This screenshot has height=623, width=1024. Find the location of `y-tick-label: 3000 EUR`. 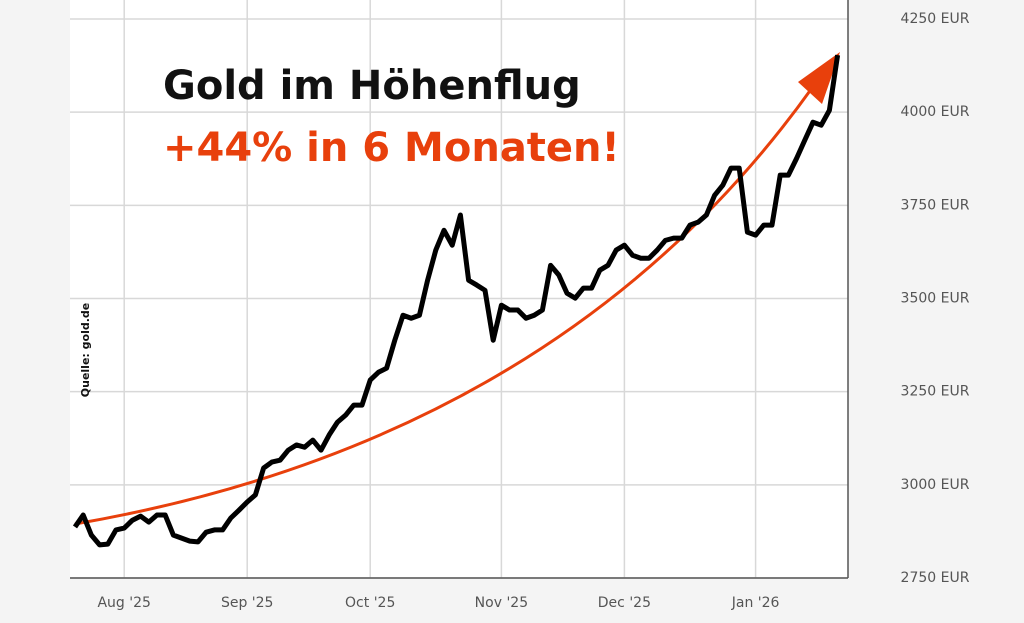

y-tick-label: 3000 EUR is located at coordinates (935, 485).